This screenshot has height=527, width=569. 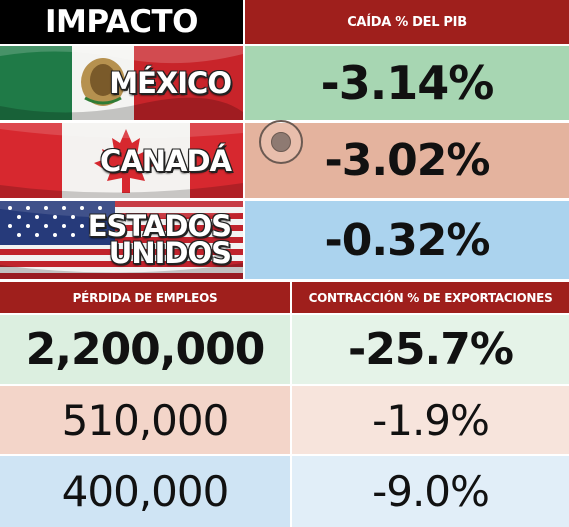 I want to click on country-label-canada: CANADÁ, so click(x=166, y=161).